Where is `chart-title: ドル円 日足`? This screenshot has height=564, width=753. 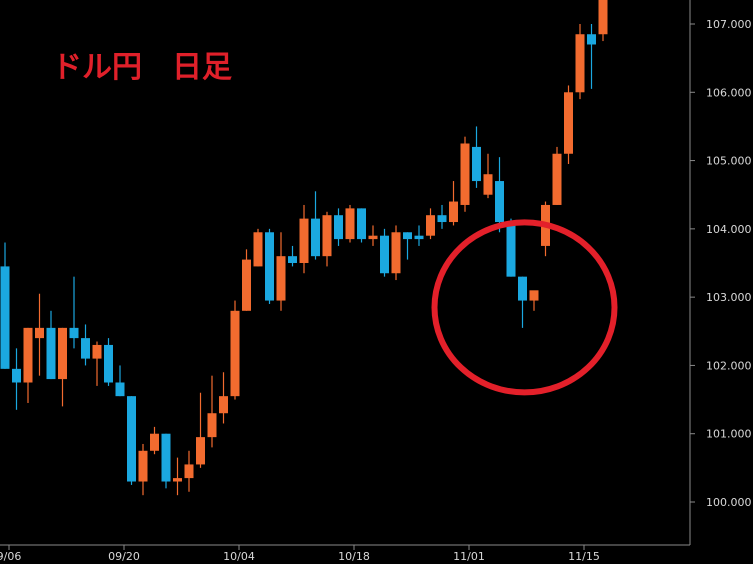 chart-title: ドル円 日足 is located at coordinates (142, 67).